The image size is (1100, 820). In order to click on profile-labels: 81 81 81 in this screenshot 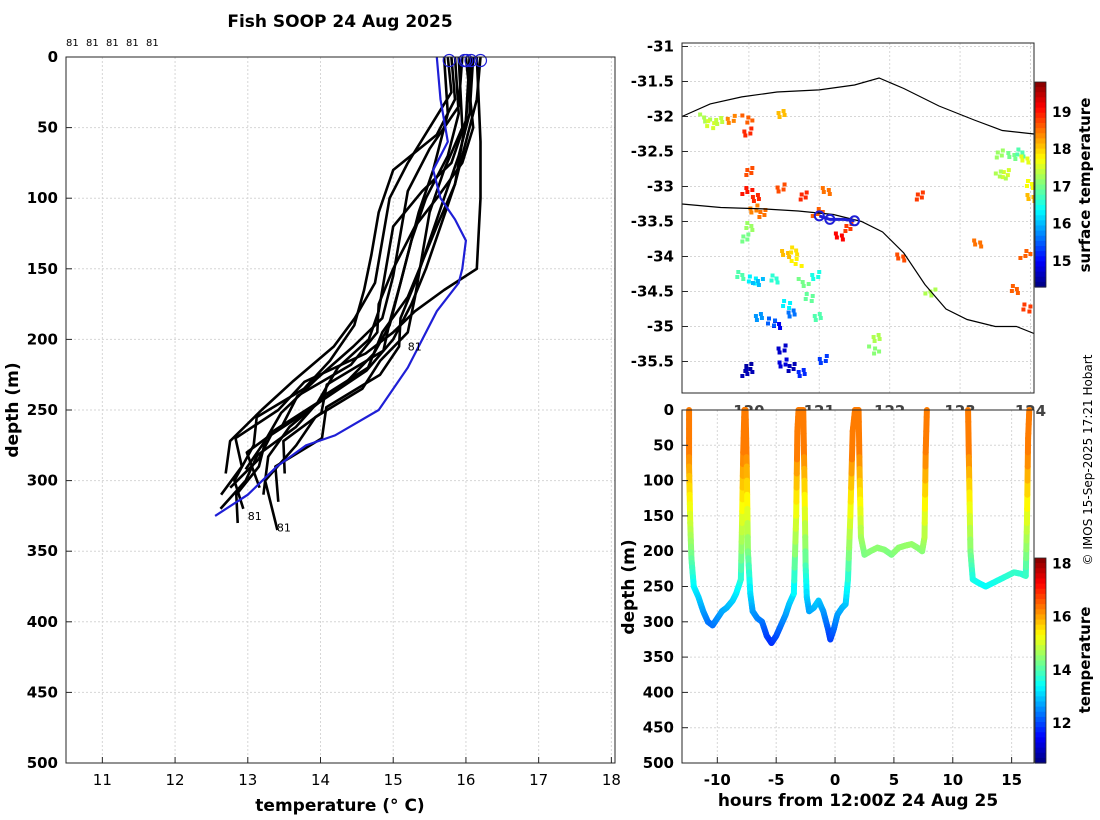, I will do `click(335, 438)`.